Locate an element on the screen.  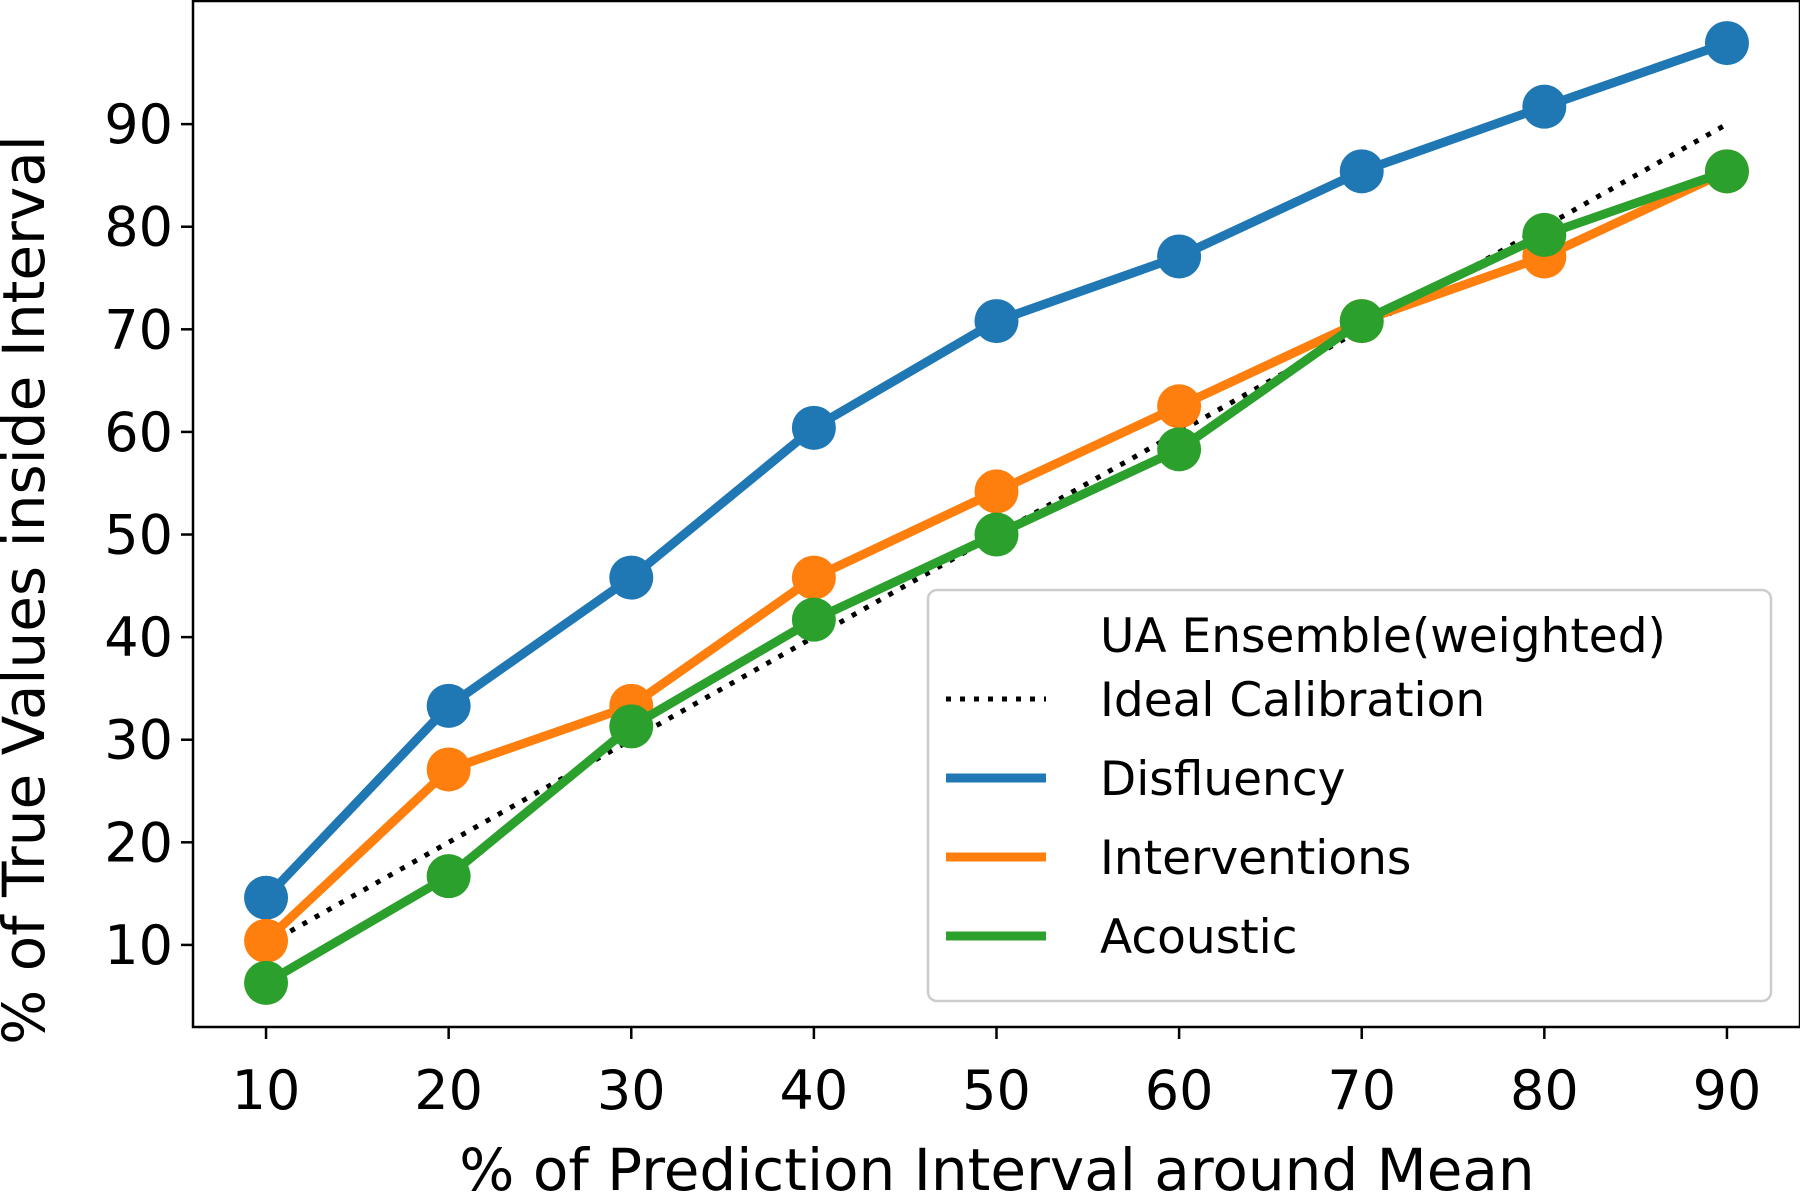
x-tick-label: 70 is located at coordinates (1361, 1090).